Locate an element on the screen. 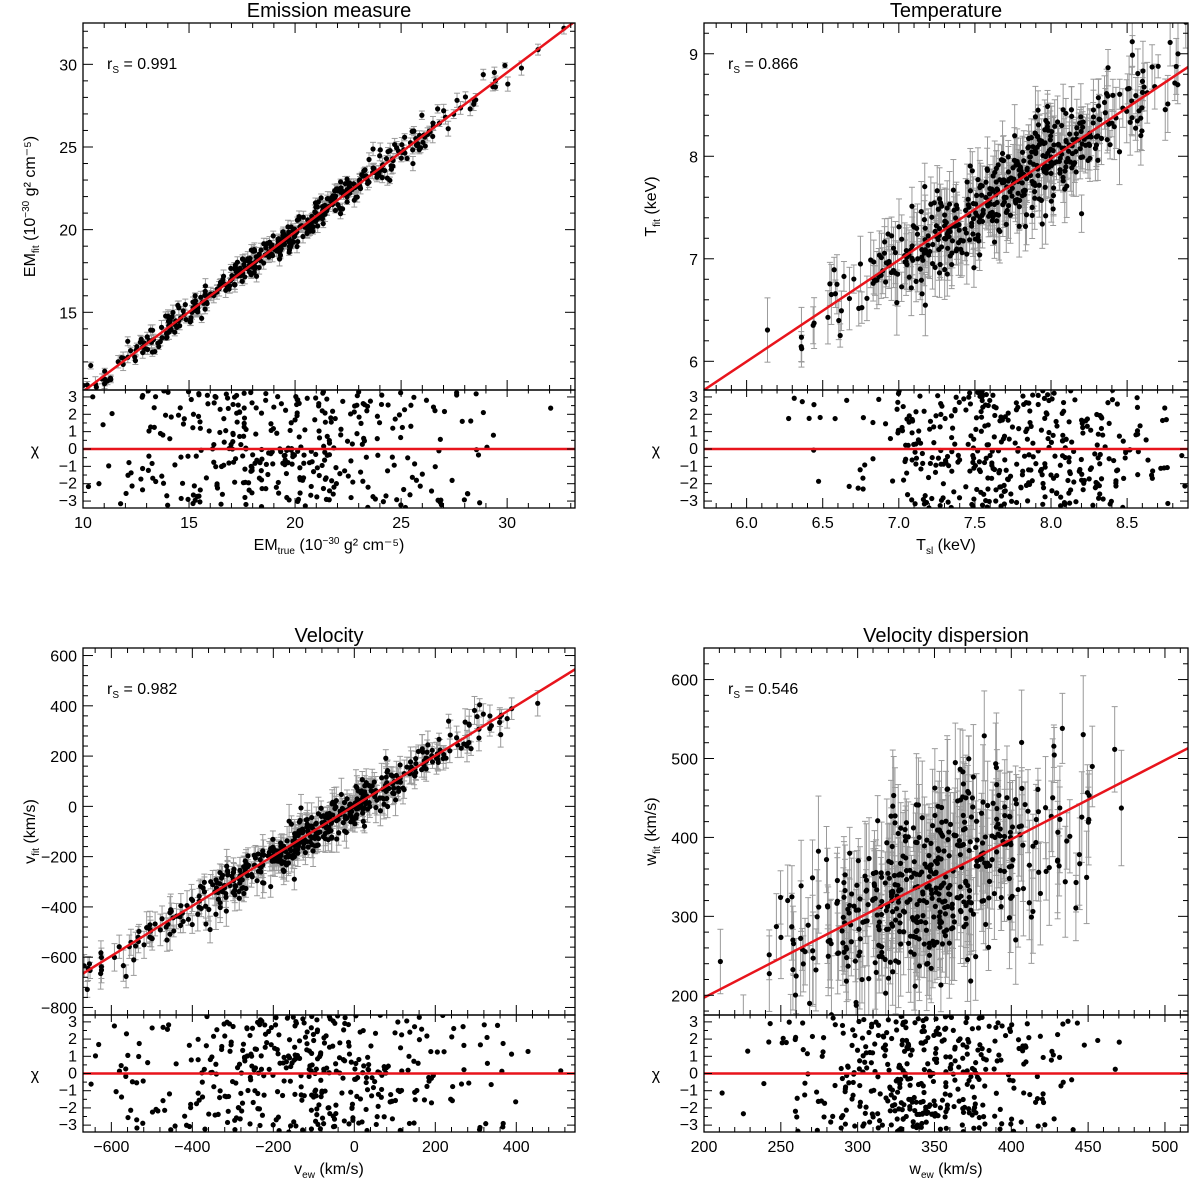 The image size is (1200, 1183). y-tick-label: 6 is located at coordinates (693, 362).